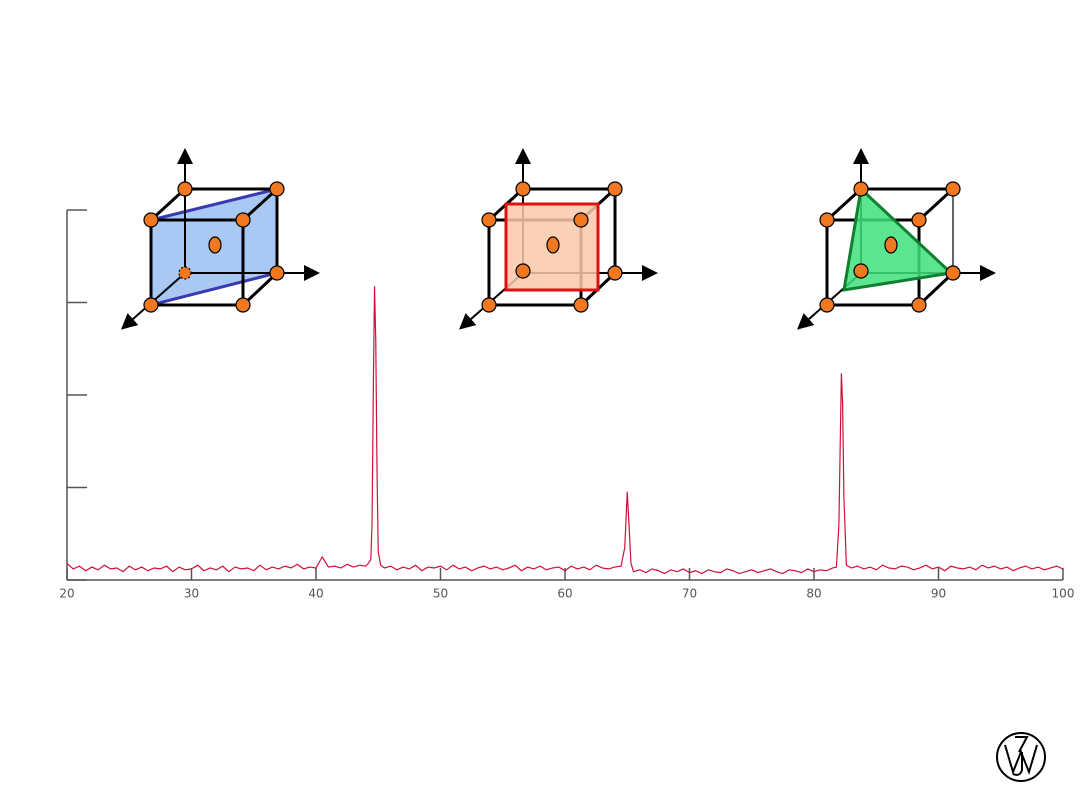 This screenshot has height=810, width=1080. I want to click on x-tick-label: 20, so click(66, 594).